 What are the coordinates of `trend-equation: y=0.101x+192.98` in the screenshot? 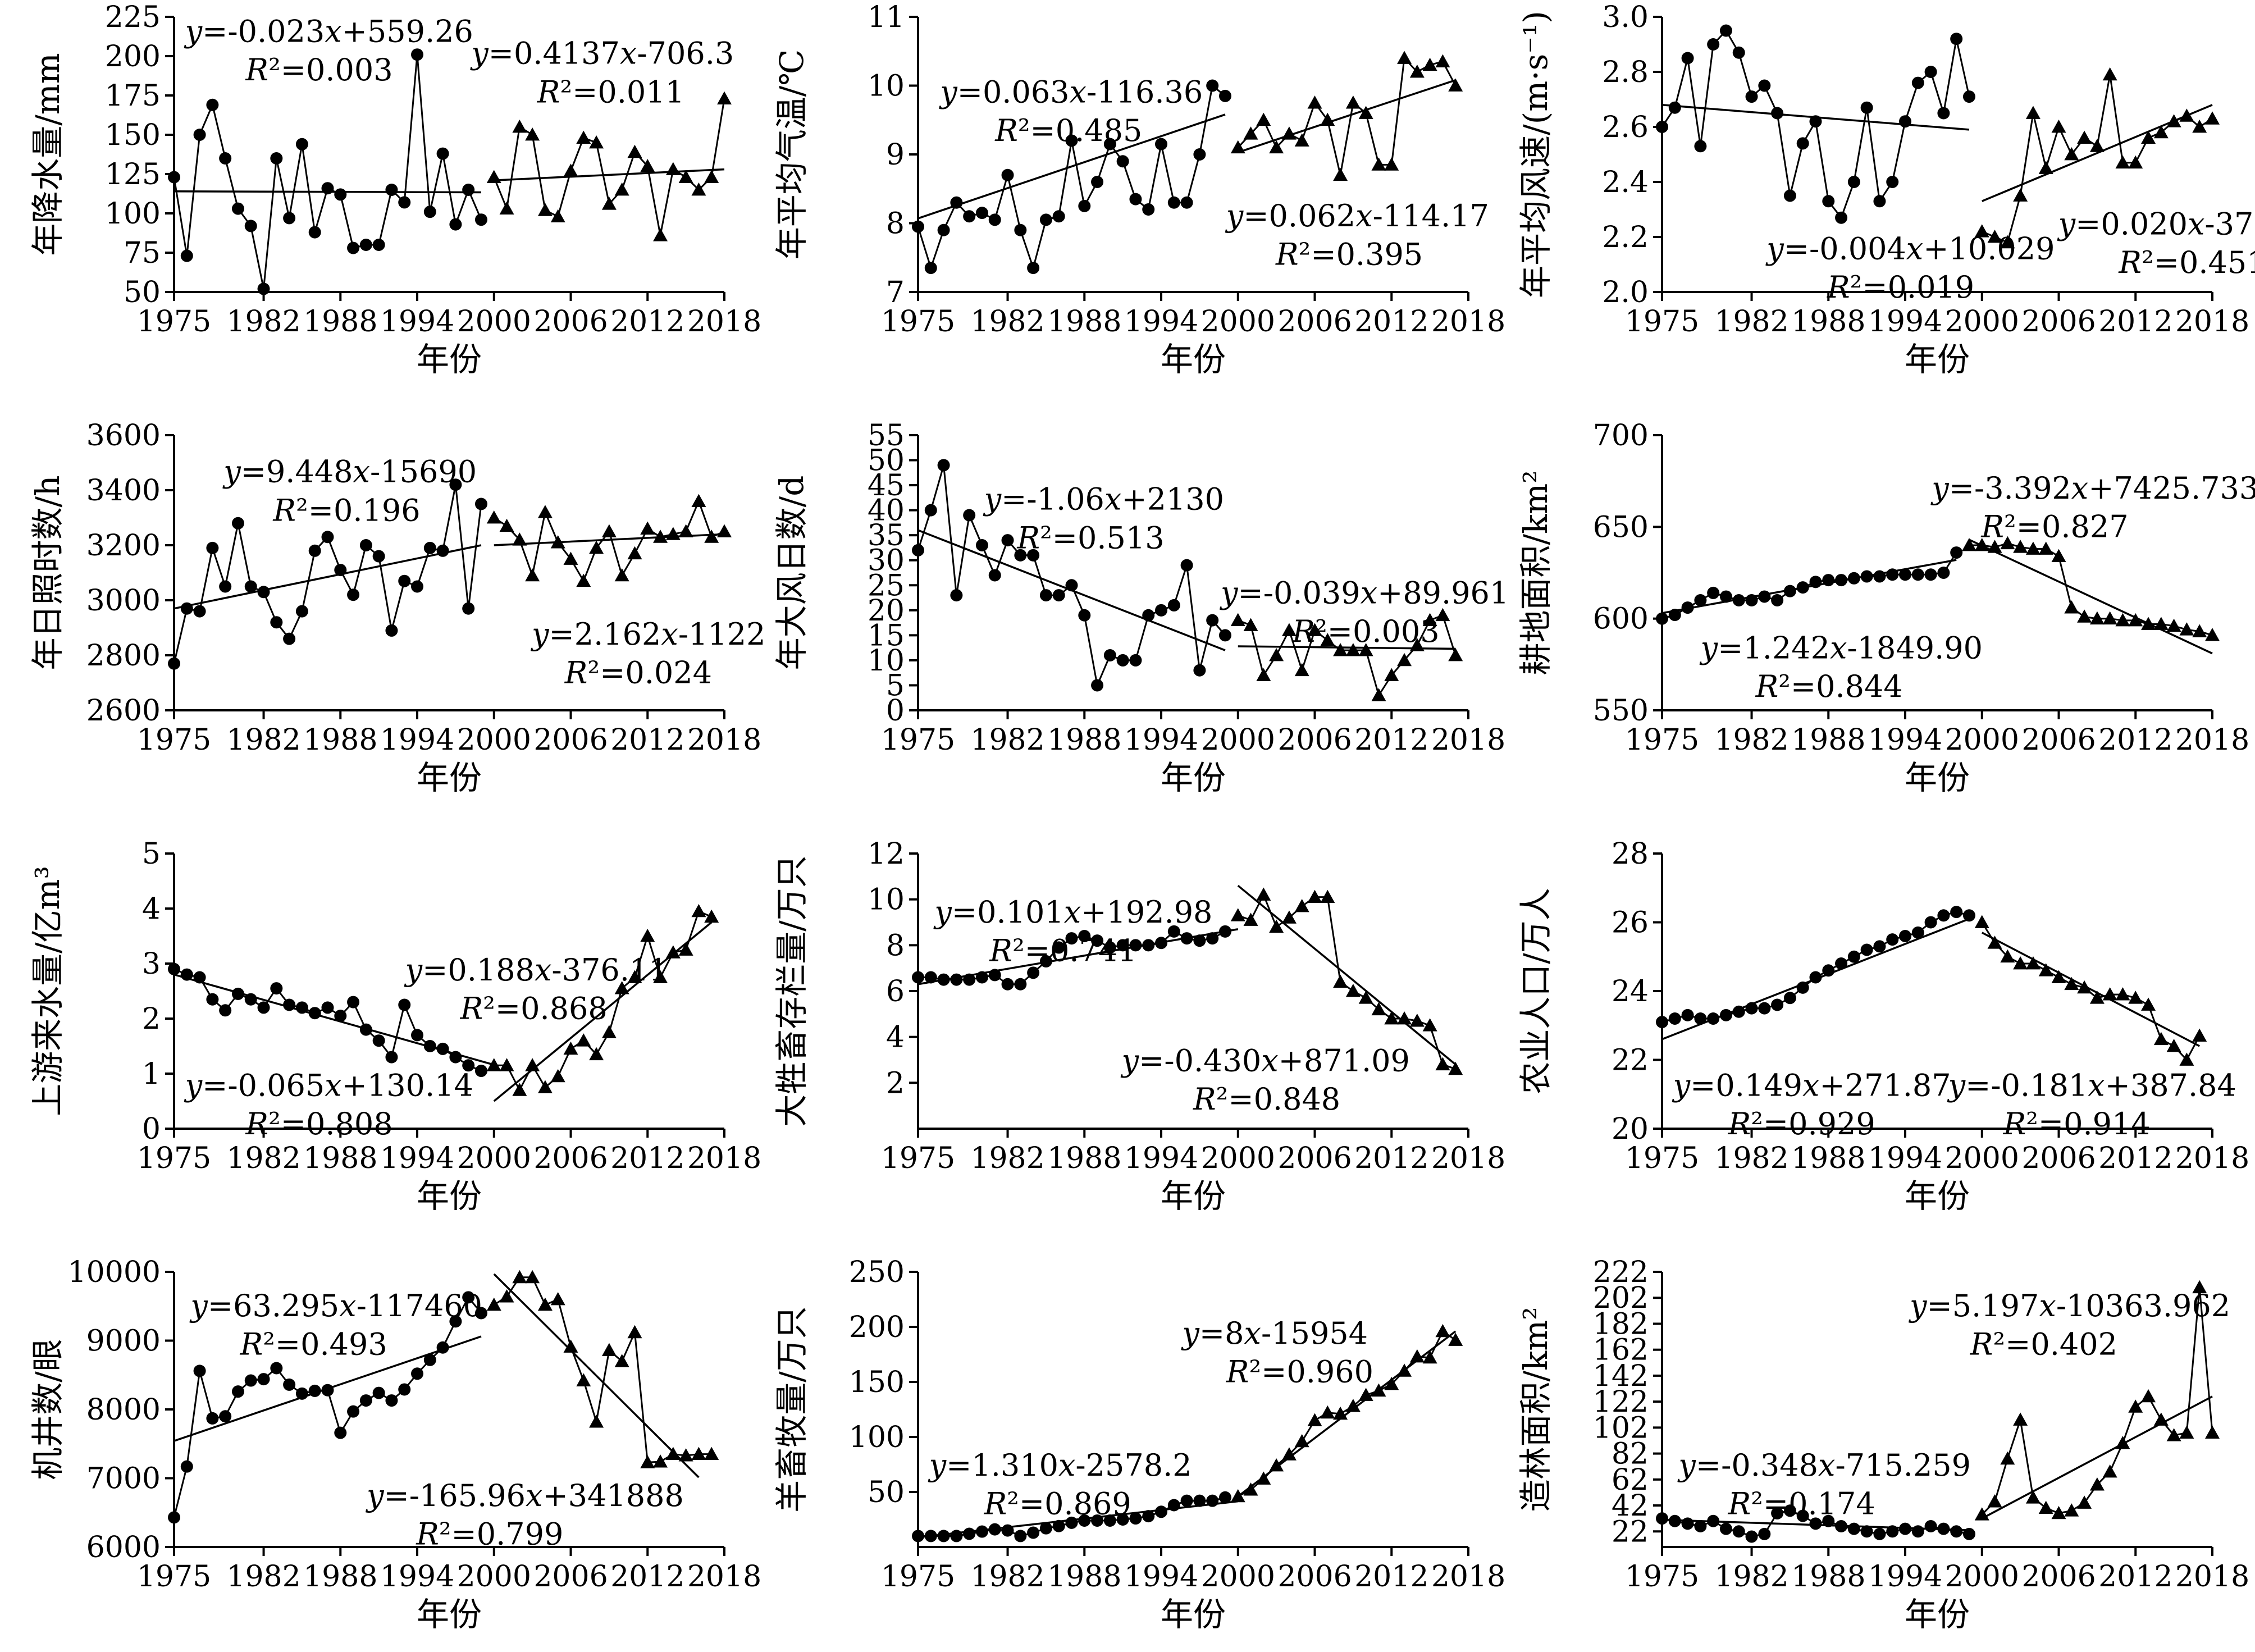 It's located at (1072, 912).